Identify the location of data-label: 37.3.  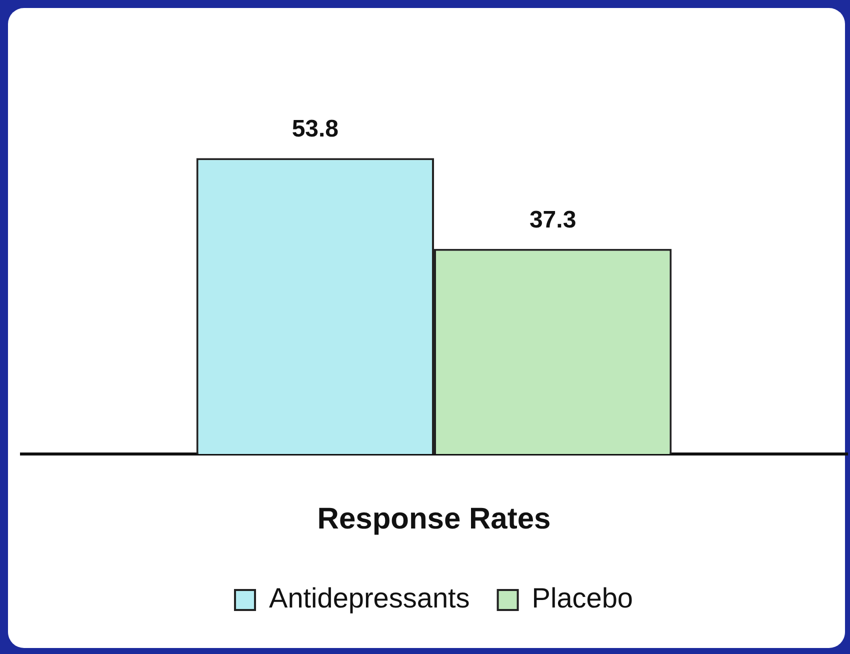
(552, 220).